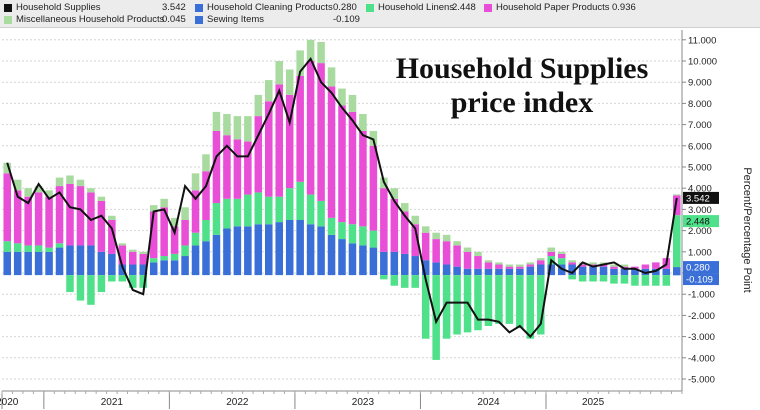 This screenshot has width=760, height=410. I want to click on chart-title-line2: price index, so click(522, 102).